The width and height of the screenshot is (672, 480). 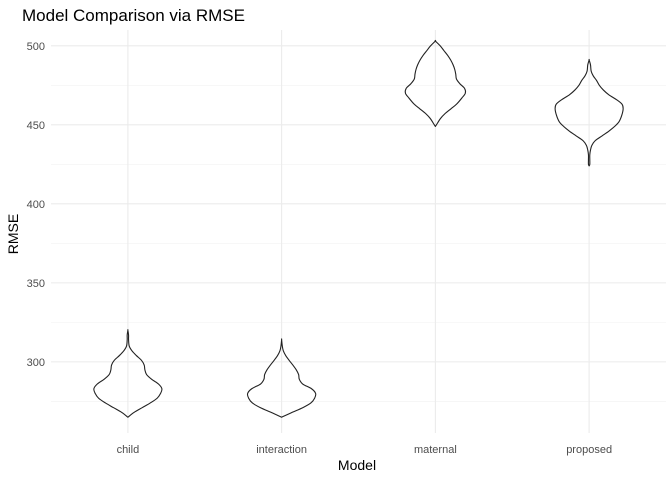 What do you see at coordinates (133, 15) in the screenshot?
I see `chart-title: Model Comparison via RMSE` at bounding box center [133, 15].